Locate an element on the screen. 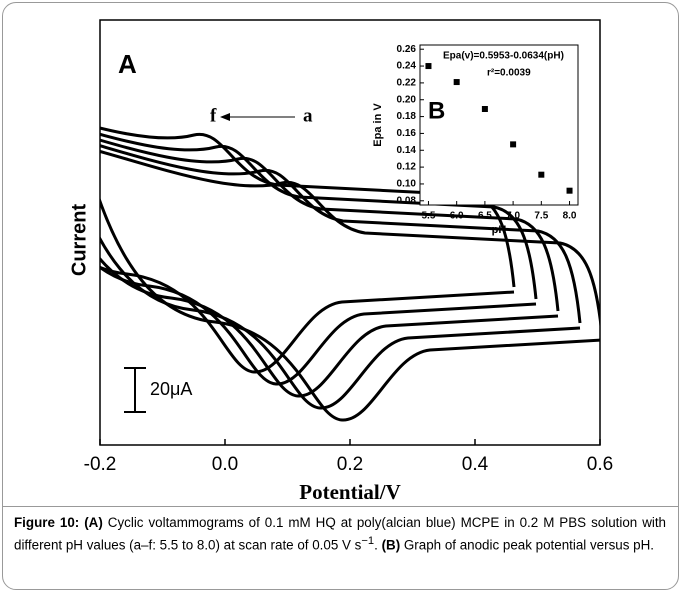 The width and height of the screenshot is (683, 594). inset-x-tick-label: 7.0 is located at coordinates (513, 216).